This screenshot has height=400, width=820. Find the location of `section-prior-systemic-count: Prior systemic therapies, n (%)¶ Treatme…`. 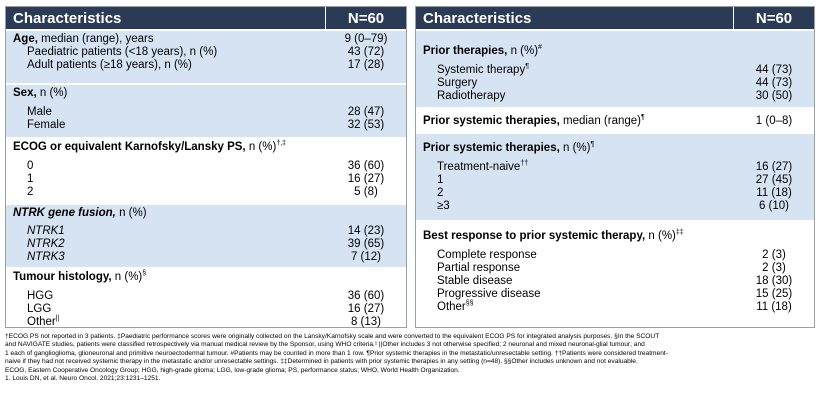

section-prior-systemic-count: Prior systemic therapies, n (%)¶ Treatme… is located at coordinates (615, 176).